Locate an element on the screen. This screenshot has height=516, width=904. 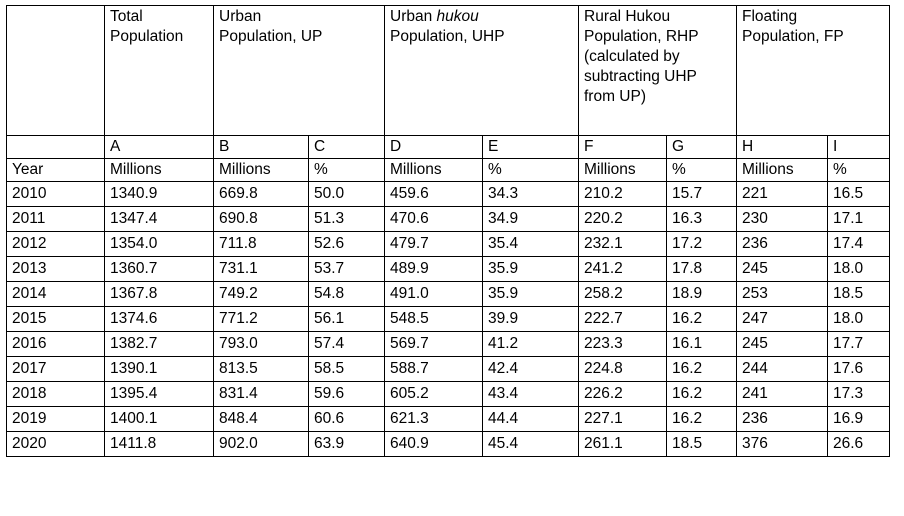
year-cell: 2011 is located at coordinates (55, 219).